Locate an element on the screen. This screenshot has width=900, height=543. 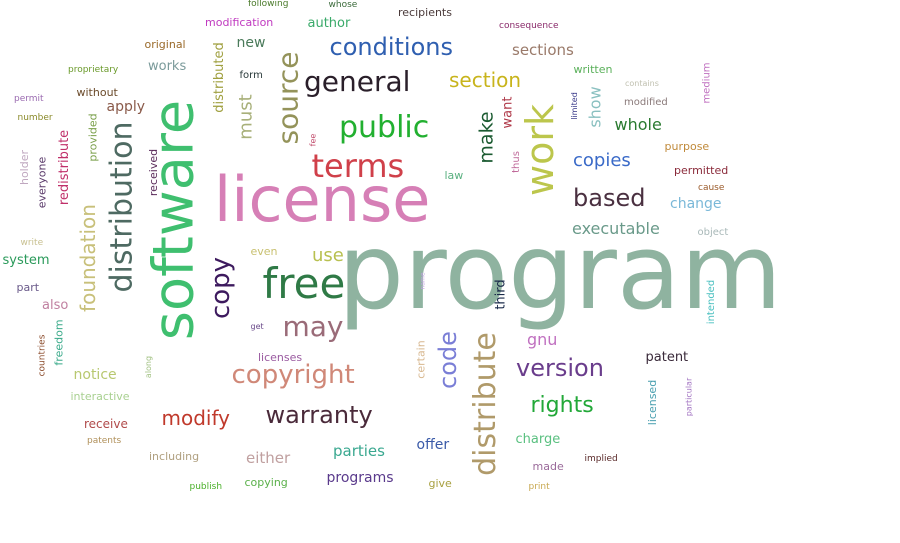
word-name: name is located at coordinates (423, 281).